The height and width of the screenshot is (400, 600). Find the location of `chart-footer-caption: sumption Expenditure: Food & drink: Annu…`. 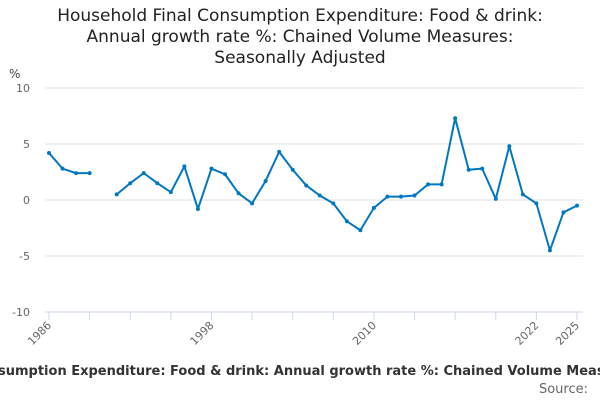

chart-footer-caption: sumption Expenditure: Food & drink: Annu… is located at coordinates (300, 371).